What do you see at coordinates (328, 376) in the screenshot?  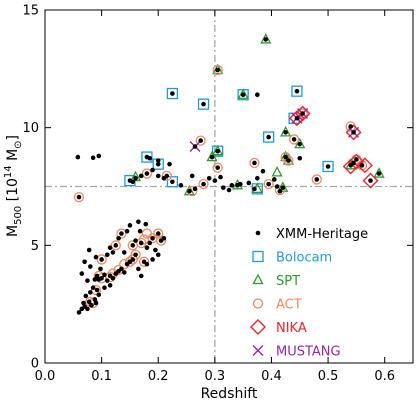 I see `x-tick-label: 0.5` at bounding box center [328, 376].